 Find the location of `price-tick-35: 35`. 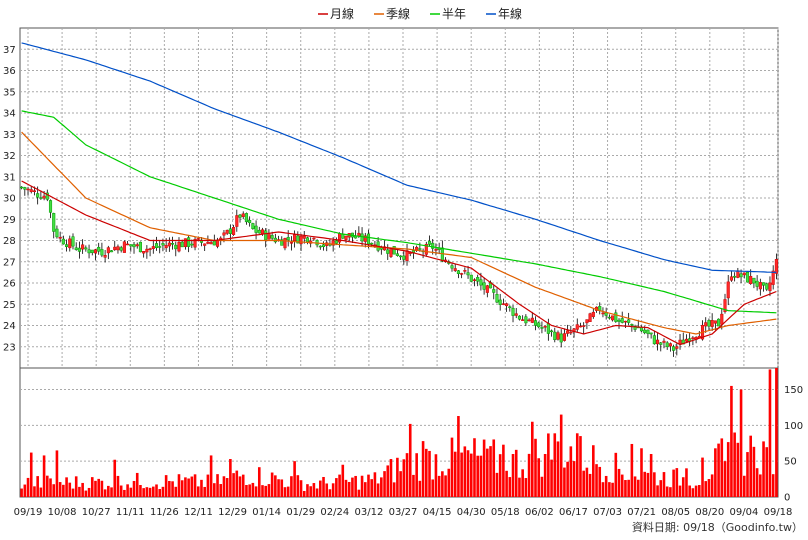

price-tick-35: 35 is located at coordinates (9, 92).